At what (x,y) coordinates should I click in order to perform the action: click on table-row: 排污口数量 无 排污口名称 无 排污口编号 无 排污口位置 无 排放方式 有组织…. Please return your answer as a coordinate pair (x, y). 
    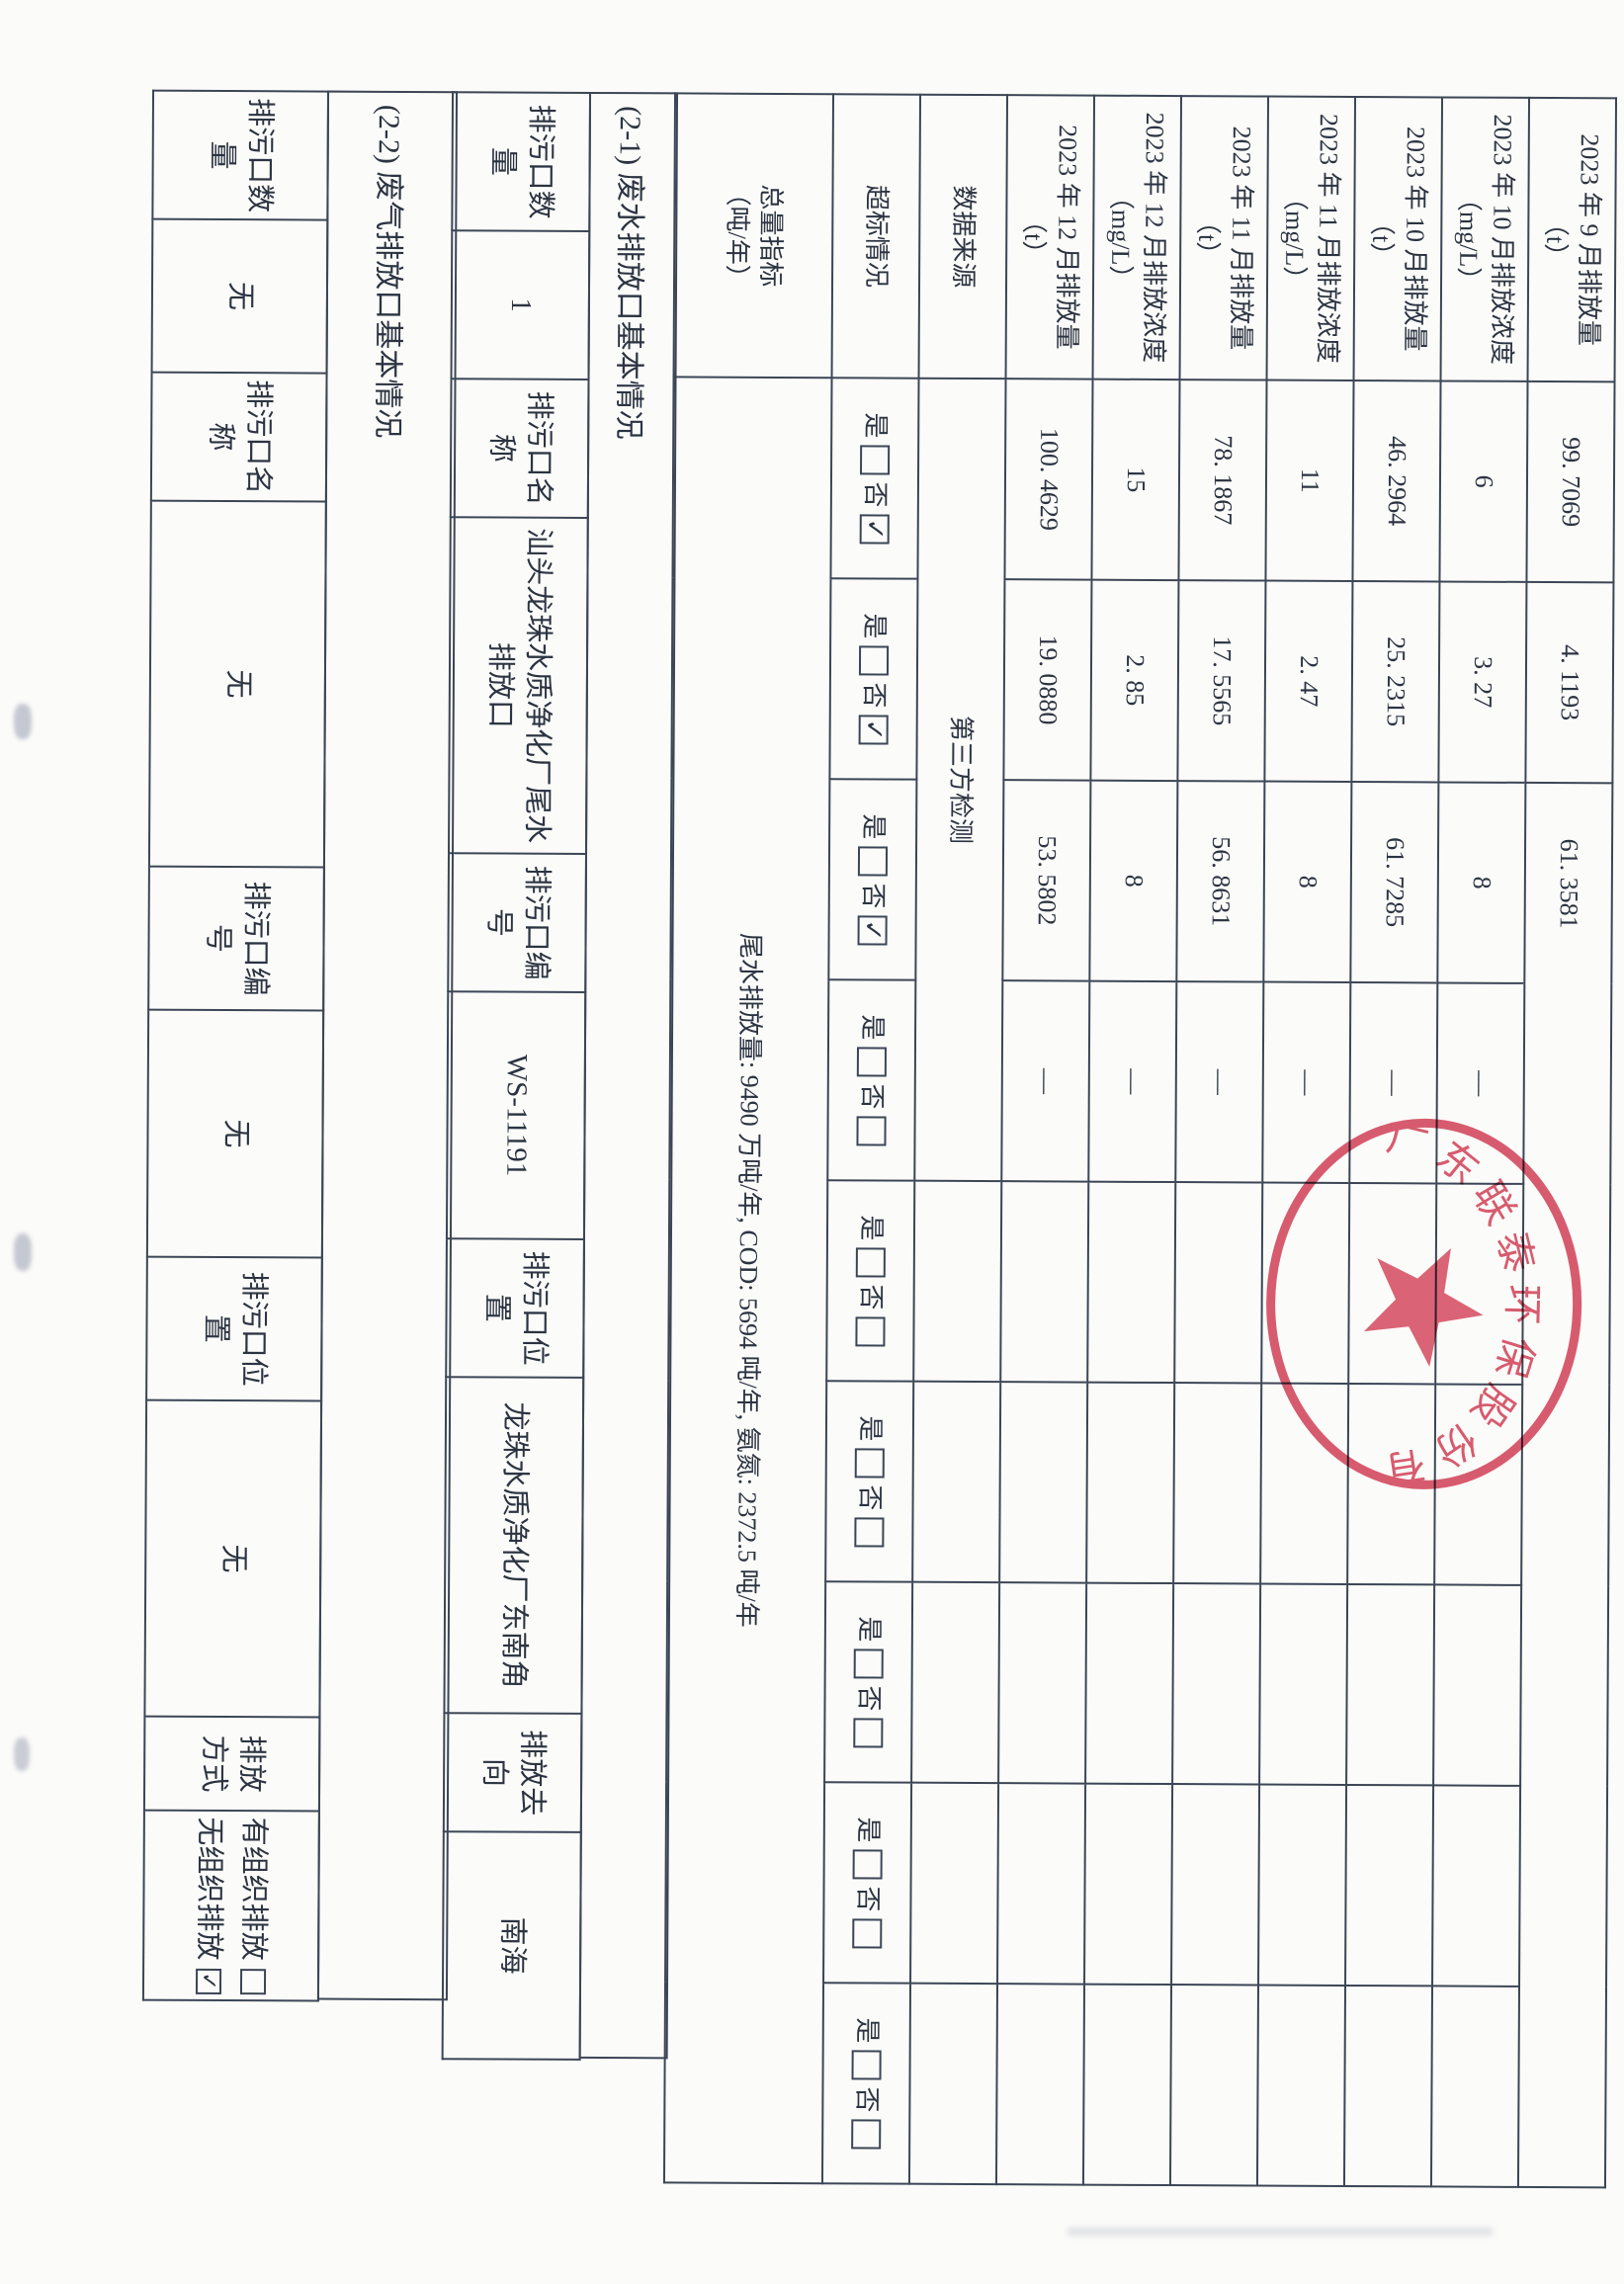
    Looking at the image, I should click on (235, 1045).